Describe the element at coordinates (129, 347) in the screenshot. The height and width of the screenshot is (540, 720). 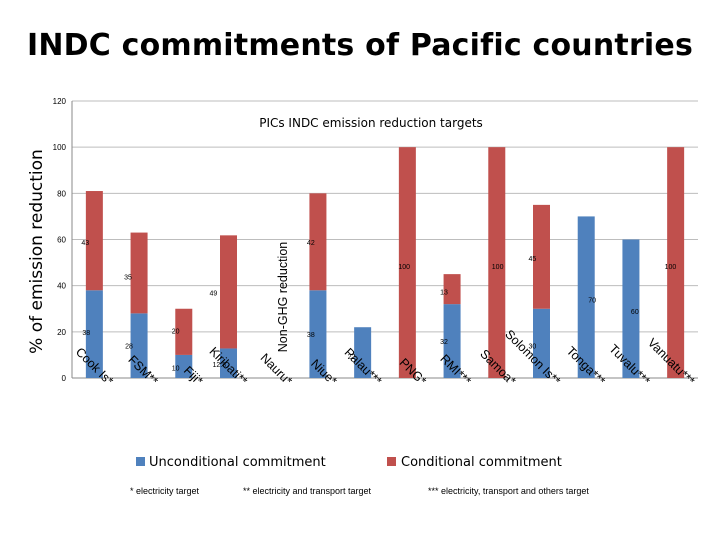
I see `data-label-unconditional: 28` at that location.